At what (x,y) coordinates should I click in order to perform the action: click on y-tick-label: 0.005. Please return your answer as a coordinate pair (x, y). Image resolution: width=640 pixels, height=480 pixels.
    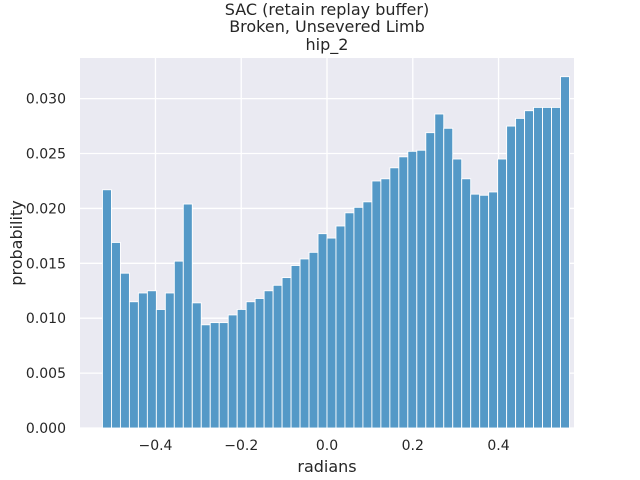
    Looking at the image, I should click on (46, 374).